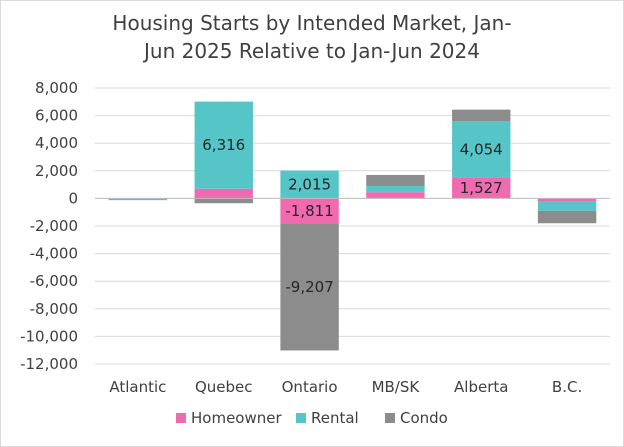  I want to click on bar-condo-ontario, so click(309, 287).